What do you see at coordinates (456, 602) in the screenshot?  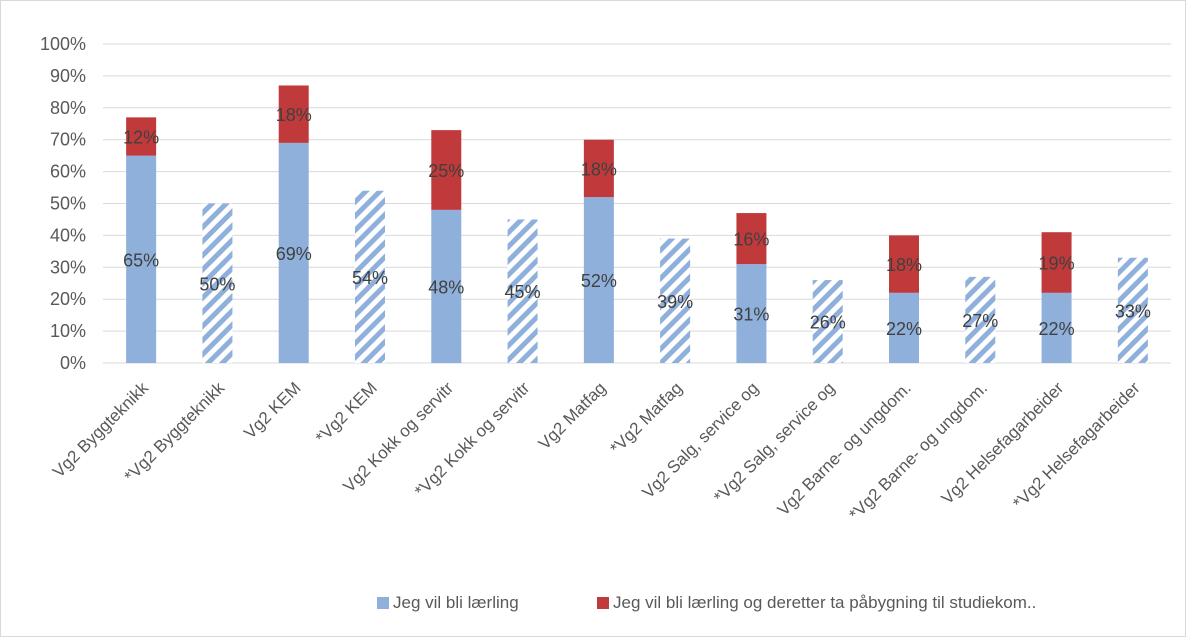 I see `legend-label-laerling: Jeg vil bli lærling` at bounding box center [456, 602].